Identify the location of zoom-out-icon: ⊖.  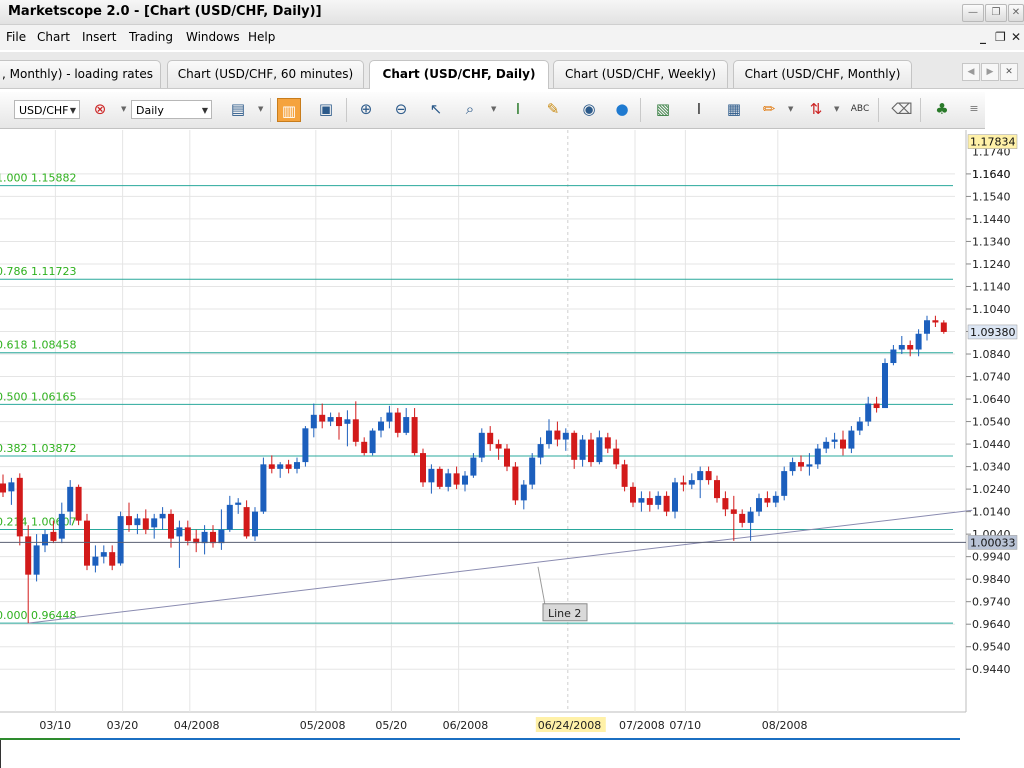
(401, 109).